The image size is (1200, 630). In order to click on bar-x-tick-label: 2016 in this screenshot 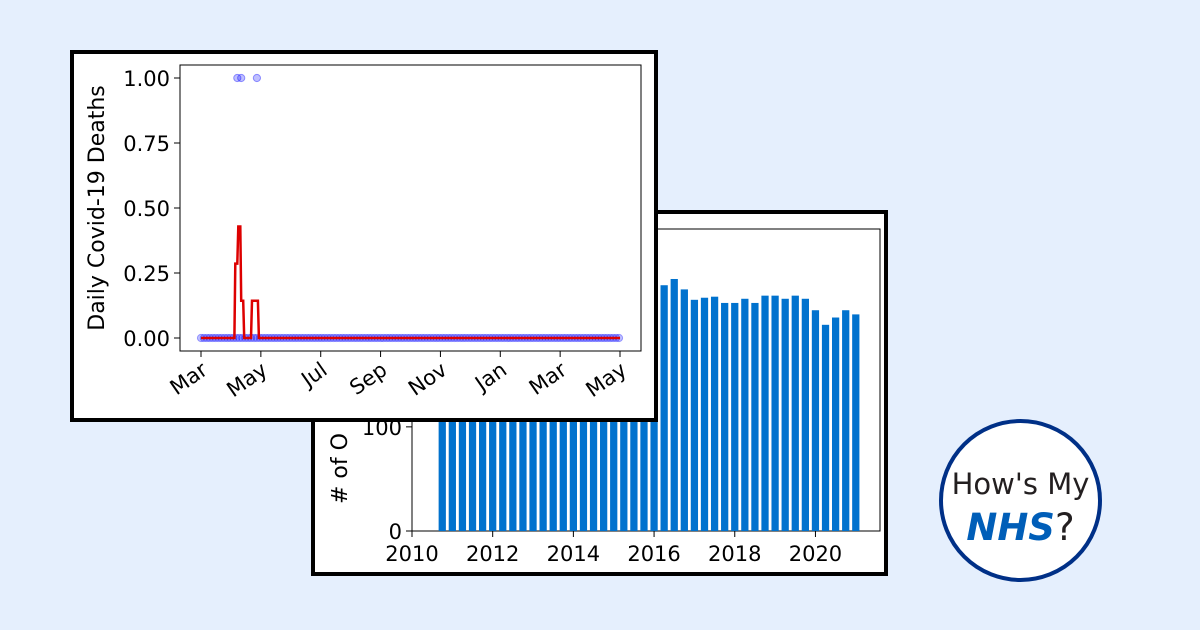, I will do `click(653, 554)`.